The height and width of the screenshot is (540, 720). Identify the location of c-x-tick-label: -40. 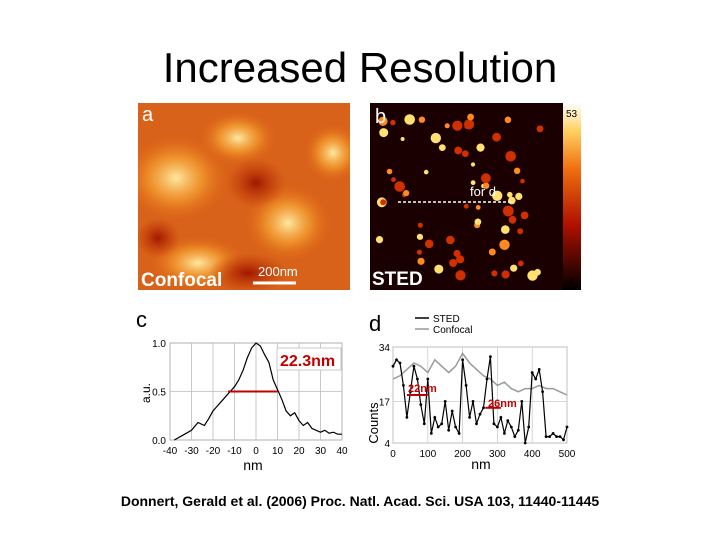
(170, 451).